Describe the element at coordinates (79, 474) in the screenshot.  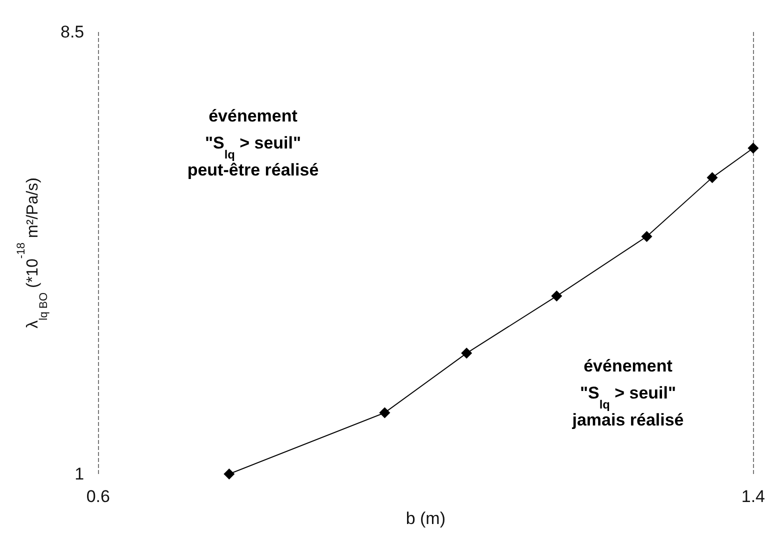
I see `y-tick-label: 1` at that location.